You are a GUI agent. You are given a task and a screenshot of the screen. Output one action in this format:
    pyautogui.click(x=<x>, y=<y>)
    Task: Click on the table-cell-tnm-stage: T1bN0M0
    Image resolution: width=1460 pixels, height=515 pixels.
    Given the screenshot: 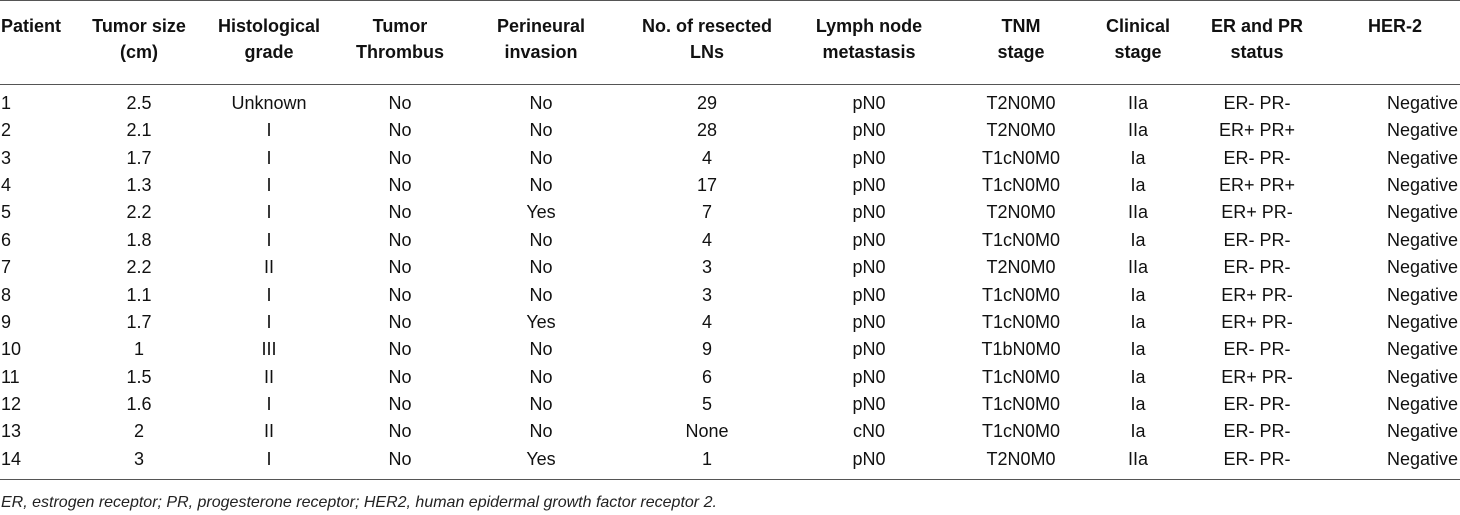 What is the action you would take?
    pyautogui.click(x=1021, y=349)
    